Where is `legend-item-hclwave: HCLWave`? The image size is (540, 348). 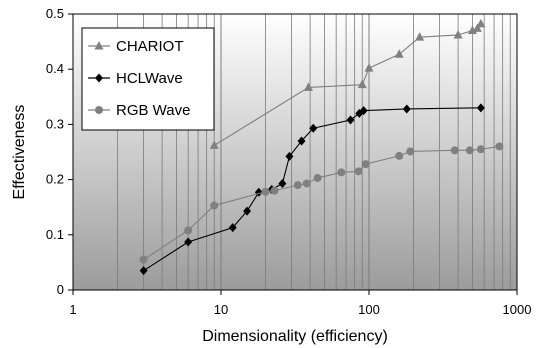
legend-item-hclwave: HCLWave is located at coordinates (135, 78).